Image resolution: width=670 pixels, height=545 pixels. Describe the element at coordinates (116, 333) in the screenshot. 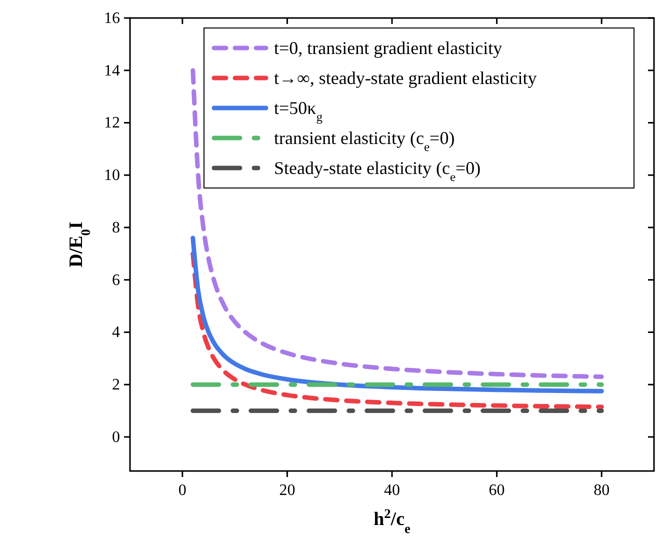

I see `y-tick-label: 4` at that location.